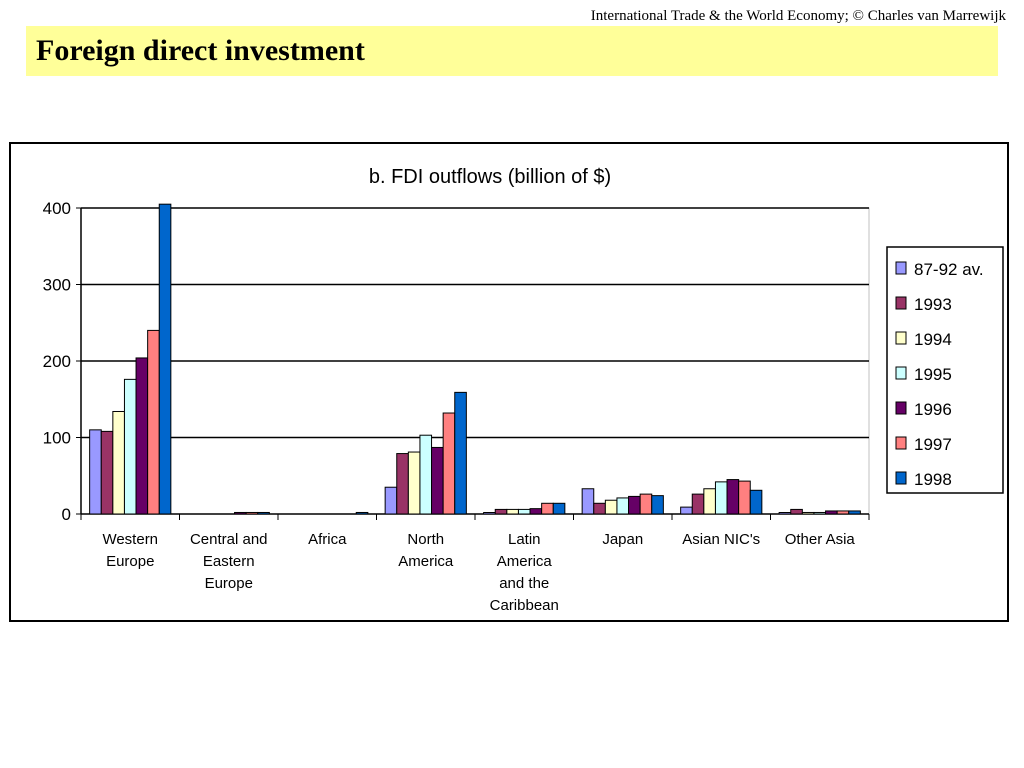 This screenshot has height=768, width=1024. What do you see at coordinates (933, 479) in the screenshot?
I see `legend-label: 1998` at bounding box center [933, 479].